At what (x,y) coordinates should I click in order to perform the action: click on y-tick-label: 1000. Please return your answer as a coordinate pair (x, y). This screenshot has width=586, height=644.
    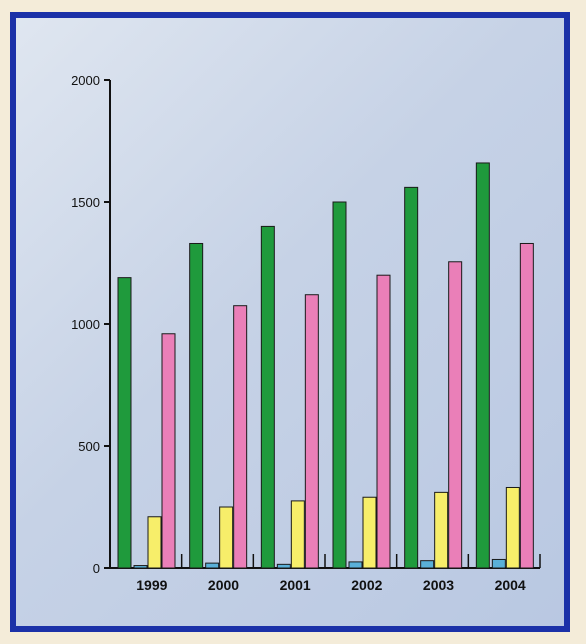
    Looking at the image, I should click on (85, 324).